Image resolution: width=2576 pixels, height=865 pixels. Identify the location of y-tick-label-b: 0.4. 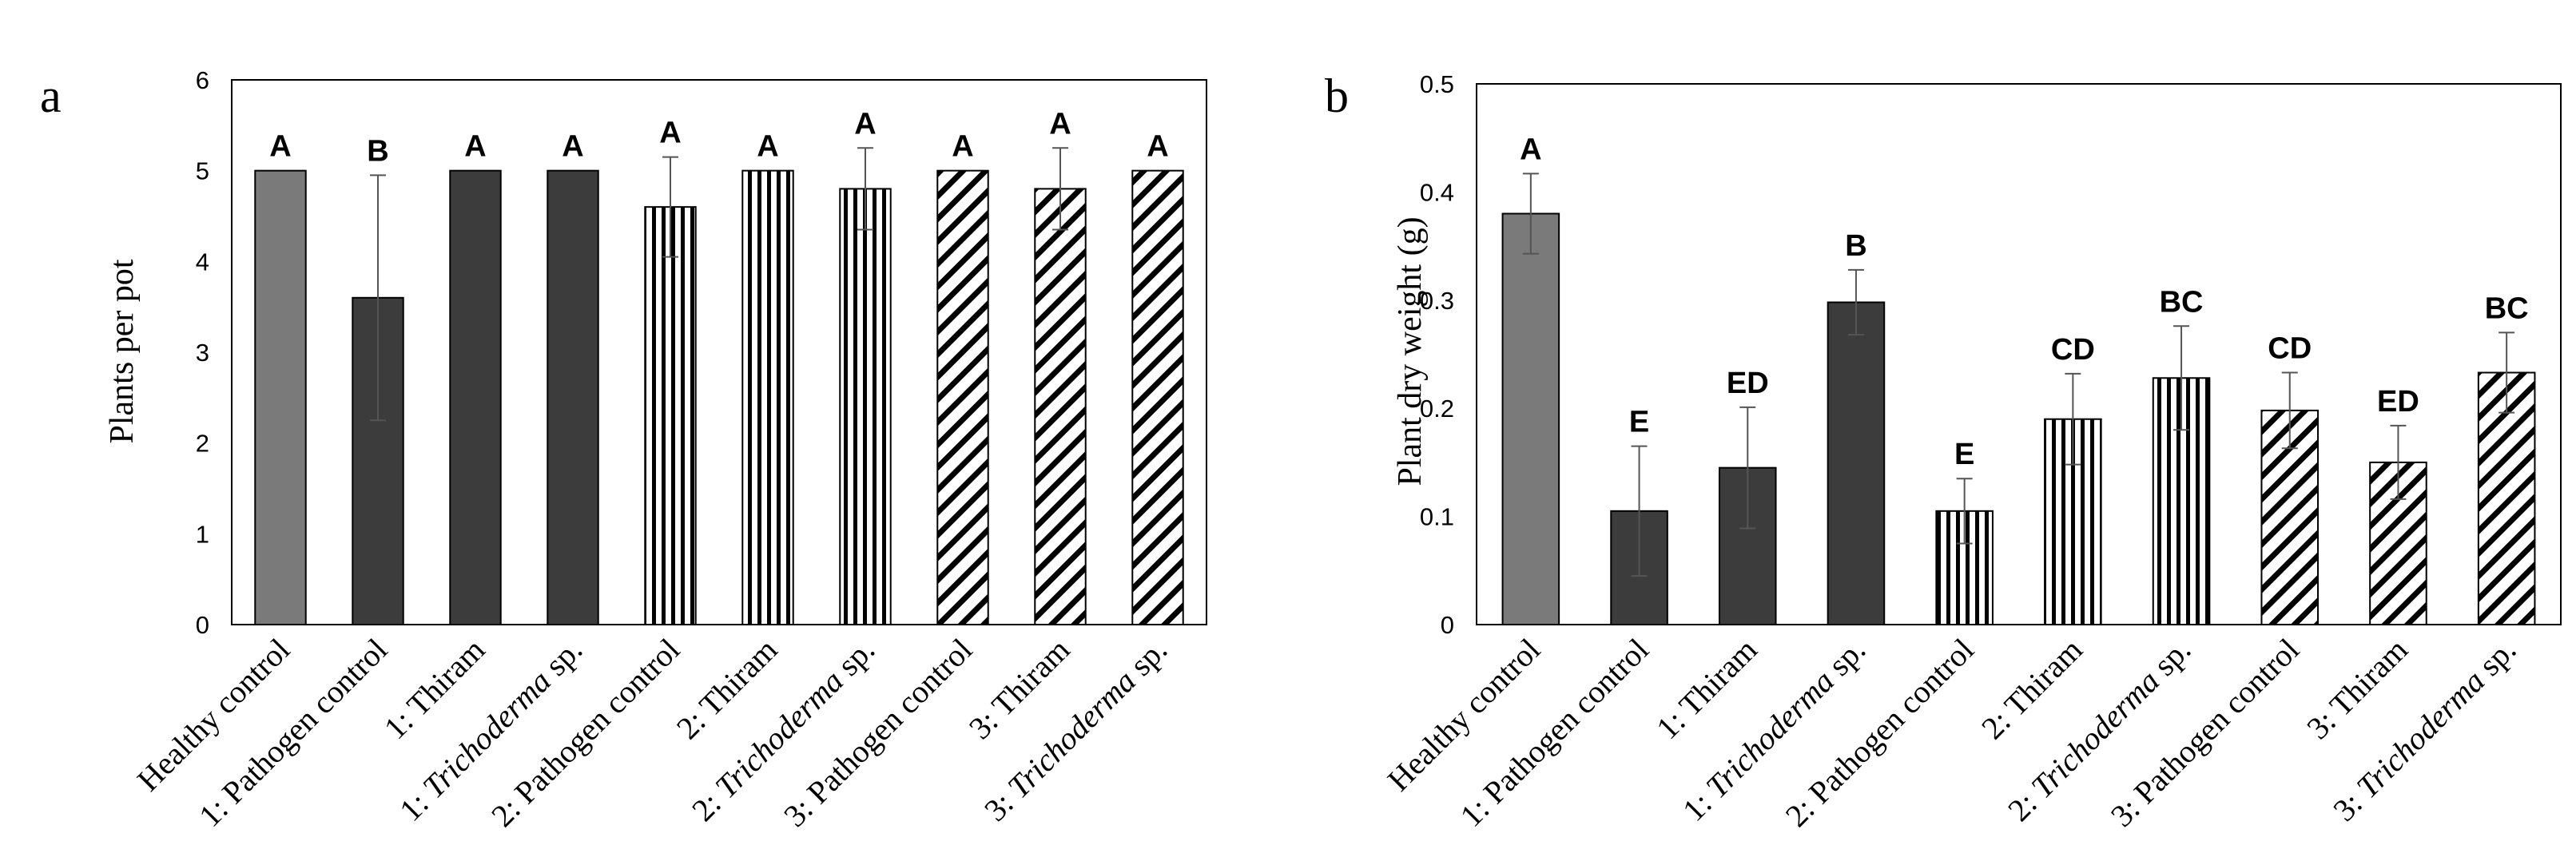
(1437, 192).